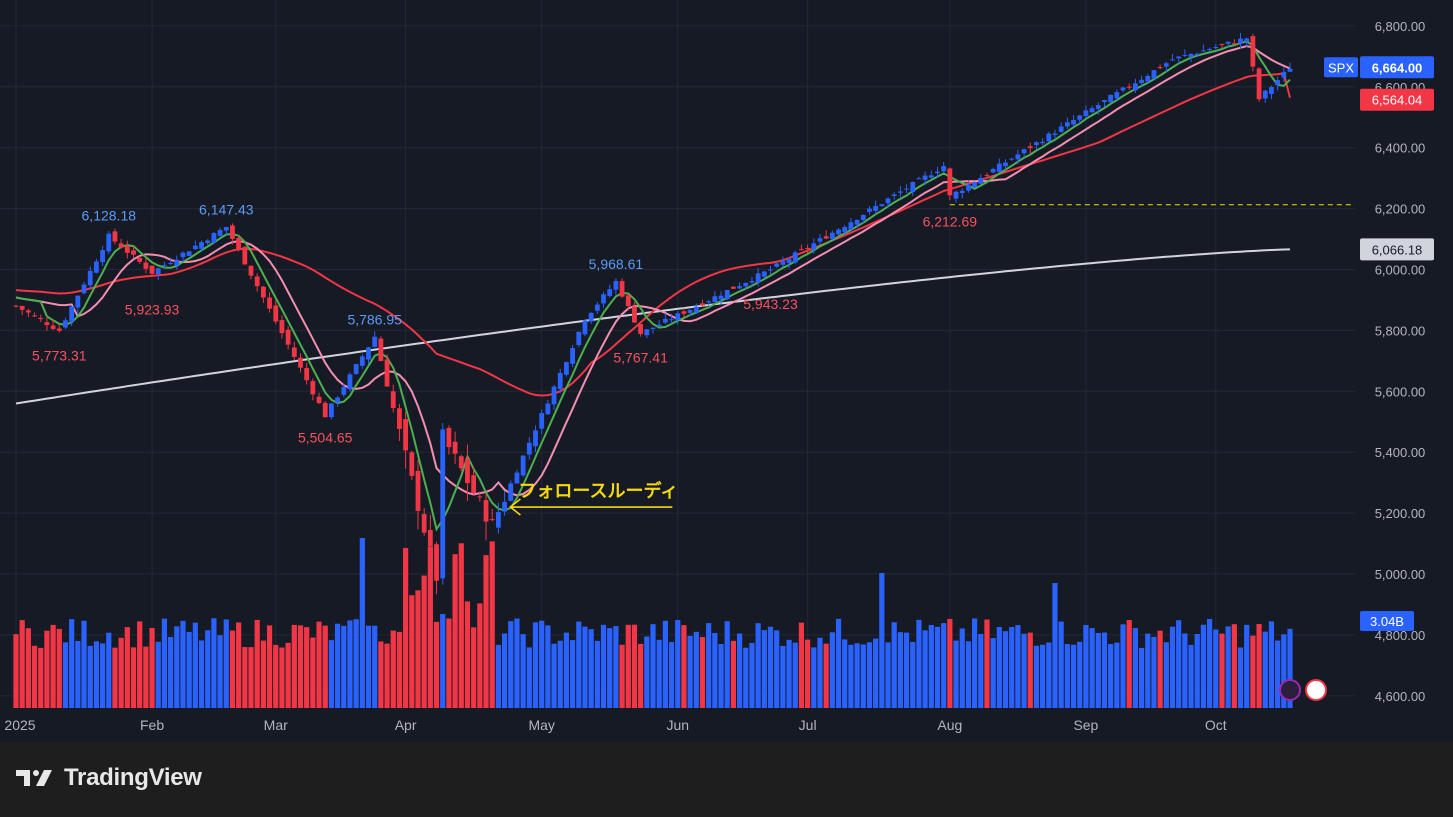  What do you see at coordinates (109, 778) in the screenshot?
I see `tradingview-logo: TradingView` at bounding box center [109, 778].